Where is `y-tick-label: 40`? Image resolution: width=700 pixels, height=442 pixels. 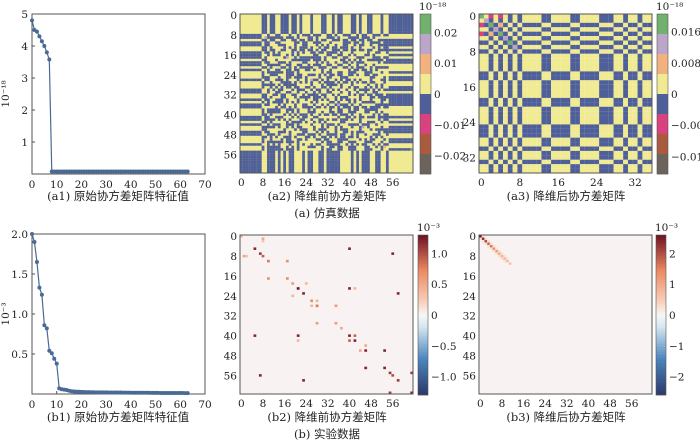 y-tick-label: 40 is located at coordinates (230, 116).